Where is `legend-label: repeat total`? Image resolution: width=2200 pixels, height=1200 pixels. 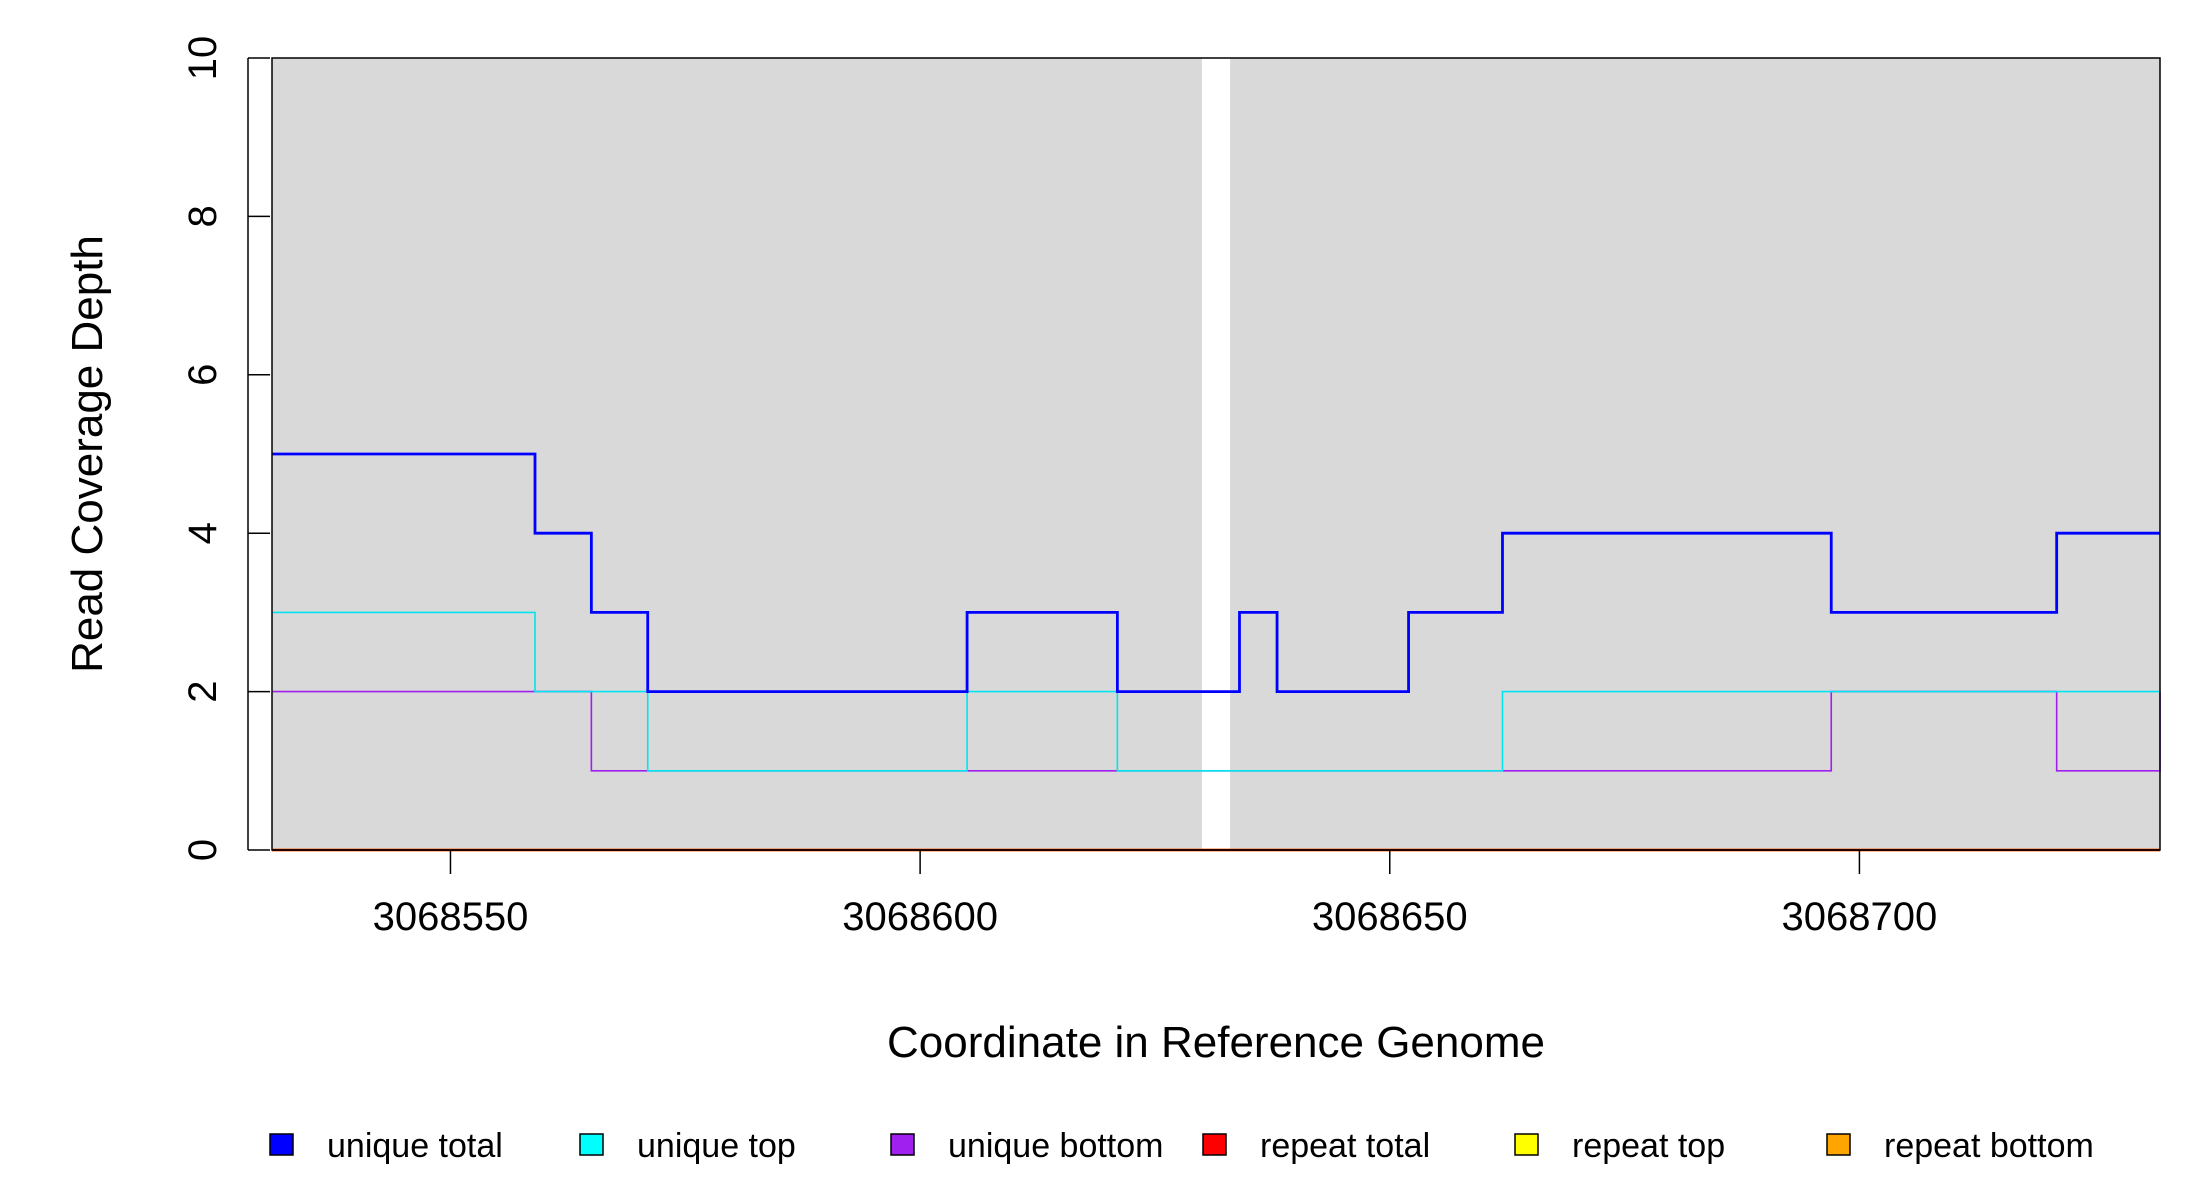
legend-label: repeat total is located at coordinates (1345, 1146).